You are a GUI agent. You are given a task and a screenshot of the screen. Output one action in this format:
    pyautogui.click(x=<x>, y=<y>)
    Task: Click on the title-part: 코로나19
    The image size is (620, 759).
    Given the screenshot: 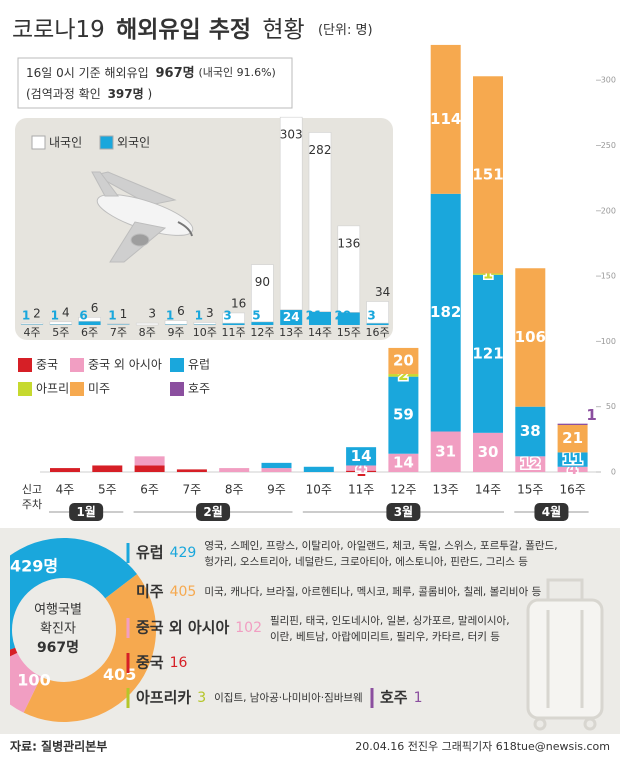 What is the action you would take?
    pyautogui.click(x=58, y=30)
    